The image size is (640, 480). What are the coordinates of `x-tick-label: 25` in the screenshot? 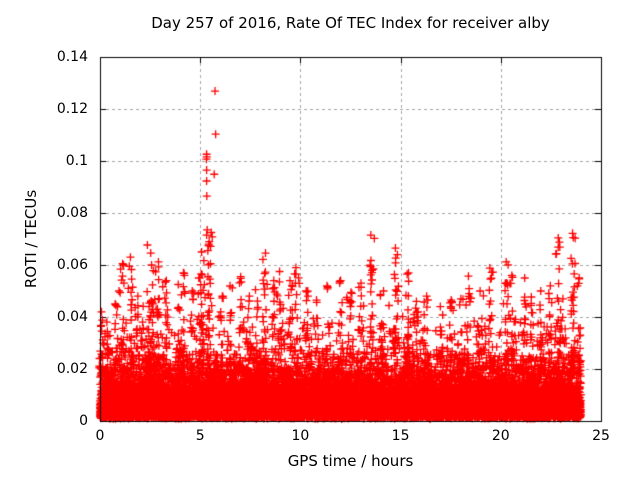 It's located at (601, 436).